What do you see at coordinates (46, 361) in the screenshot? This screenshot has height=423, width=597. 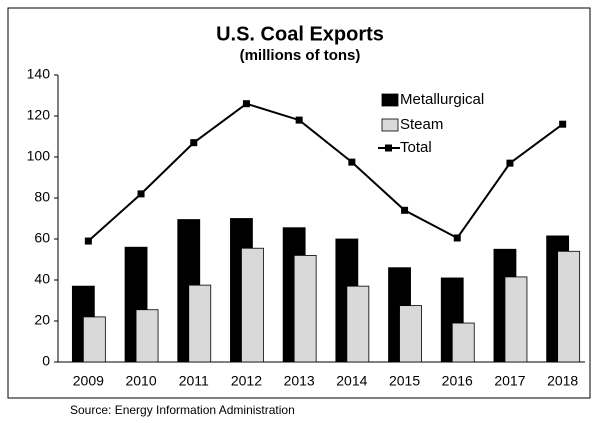 I see `y-tick-label: 0` at bounding box center [46, 361].